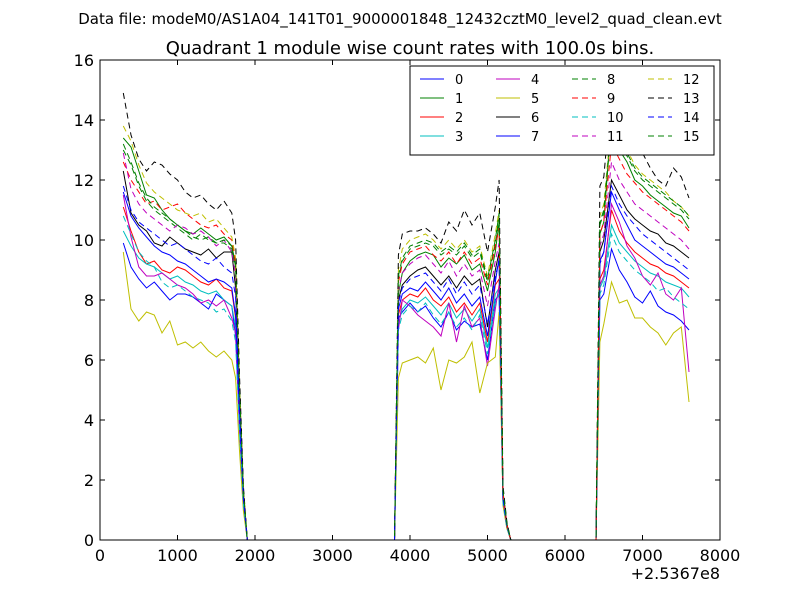  I want to click on legend-label-15: 15, so click(691, 137).